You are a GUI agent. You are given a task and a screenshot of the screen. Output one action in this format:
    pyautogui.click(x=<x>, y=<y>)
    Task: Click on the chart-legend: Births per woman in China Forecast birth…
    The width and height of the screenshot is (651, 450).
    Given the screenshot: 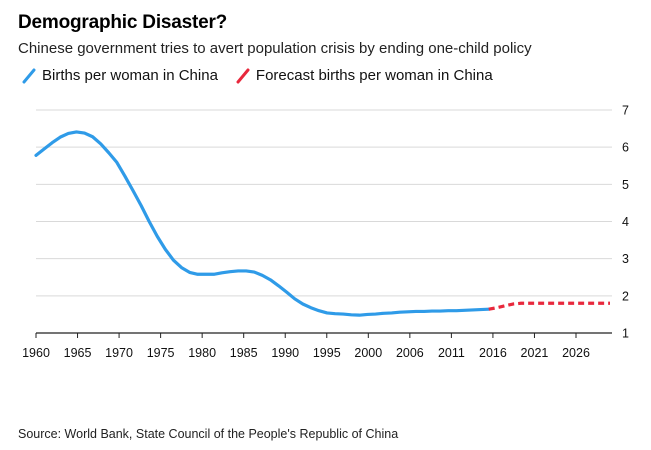 What is the action you would take?
    pyautogui.click(x=266, y=75)
    